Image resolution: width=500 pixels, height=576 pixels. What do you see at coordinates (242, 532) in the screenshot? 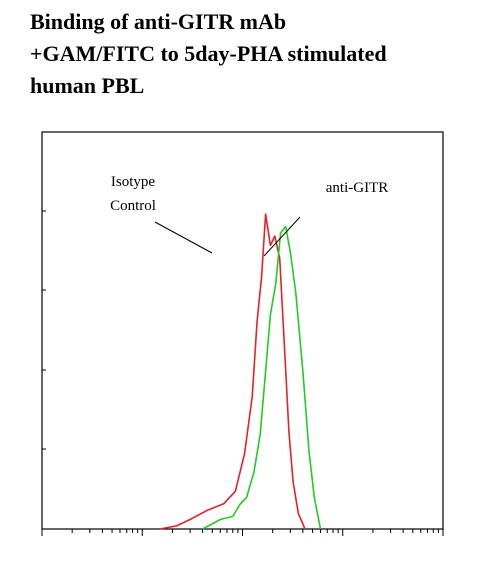
I see `x-axis-ticks` at bounding box center [242, 532].